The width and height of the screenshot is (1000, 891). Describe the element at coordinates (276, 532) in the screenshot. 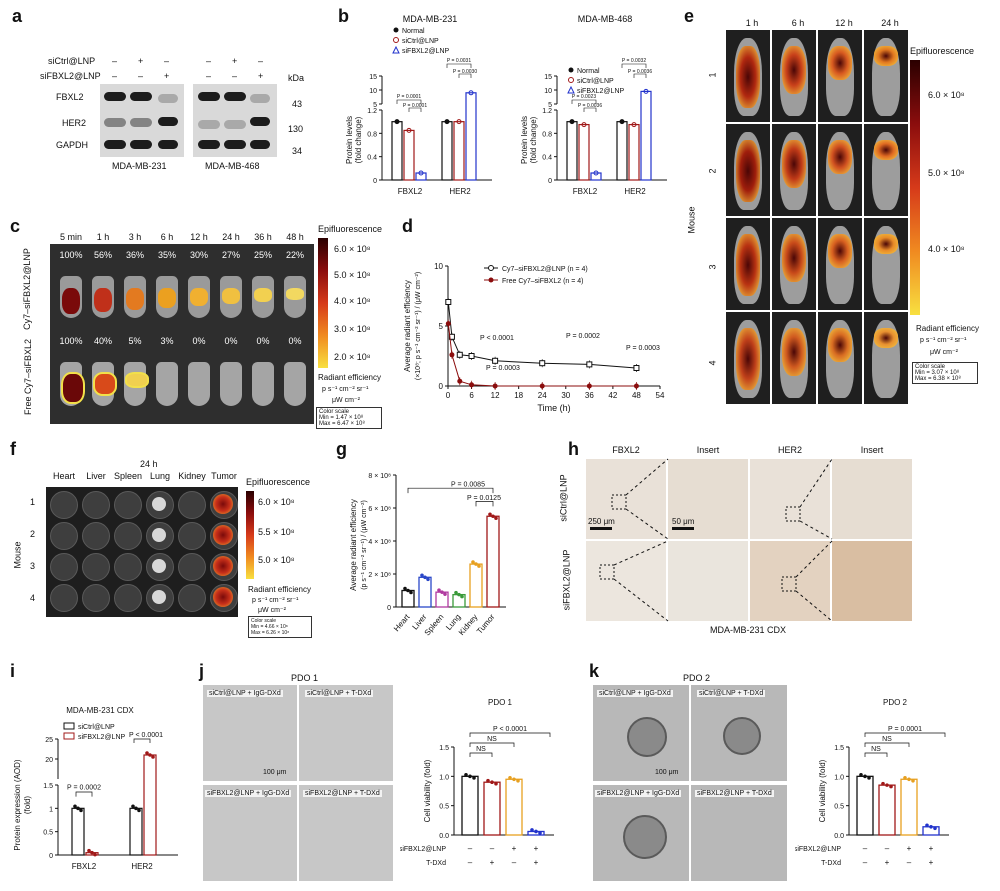

I see `scale-tick: 5.5 × 10⁸` at that location.